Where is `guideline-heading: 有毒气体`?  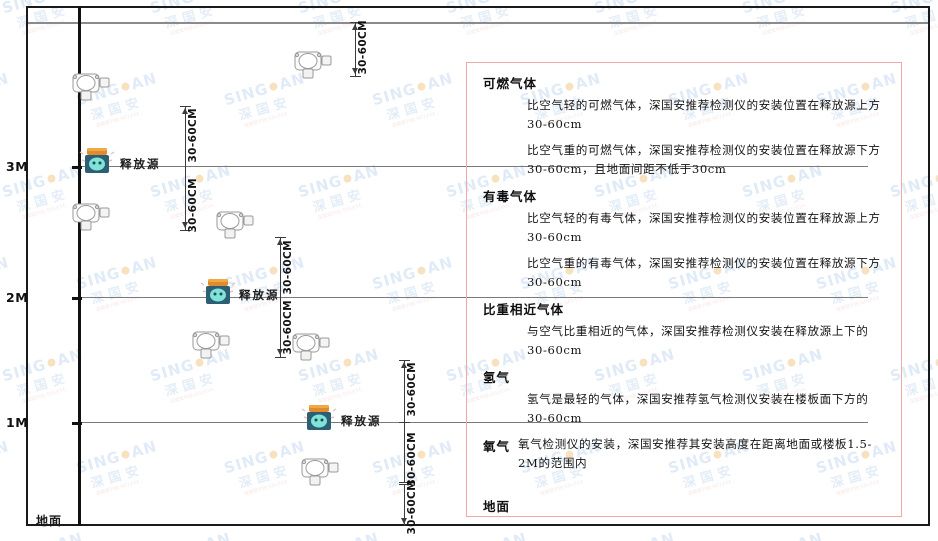 guideline-heading: 有毒气体 is located at coordinates (510, 196).